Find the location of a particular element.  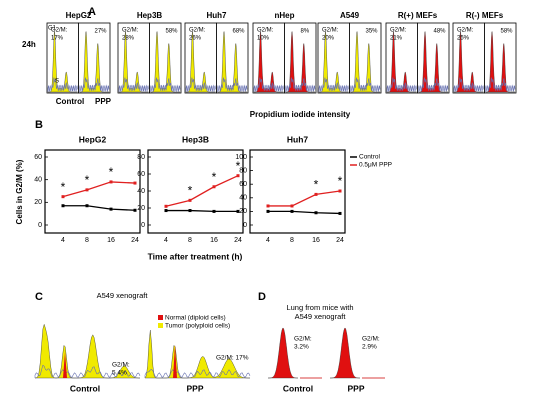

cell-name: HepG2 is located at coordinates (79, 15).